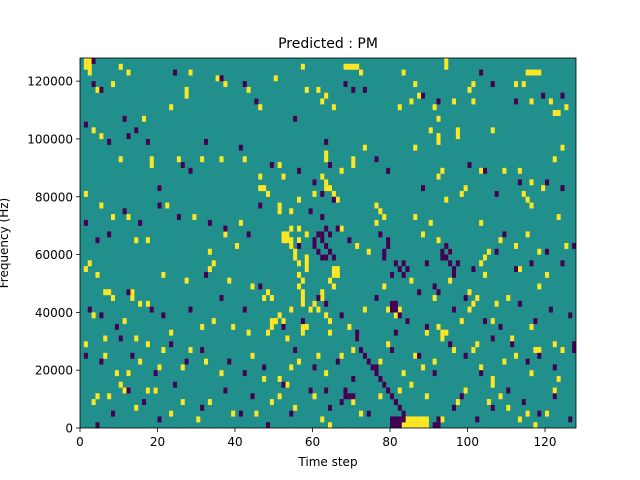  What do you see at coordinates (54, 371) in the screenshot?
I see `y-tick-label: 20000` at bounding box center [54, 371].